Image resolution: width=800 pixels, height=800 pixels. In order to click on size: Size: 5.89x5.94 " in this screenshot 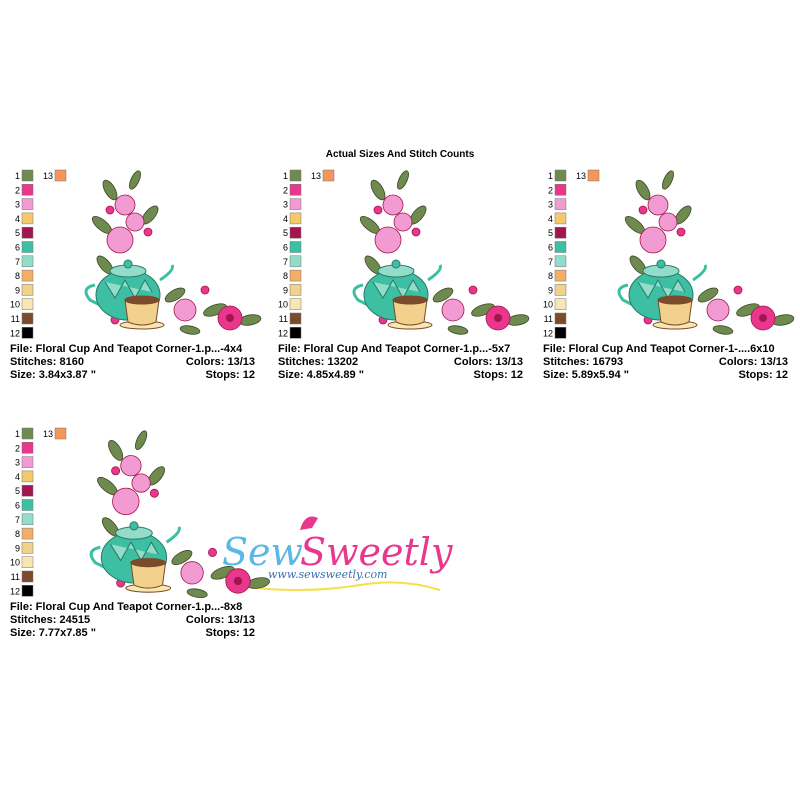, I will do `click(586, 375)`.